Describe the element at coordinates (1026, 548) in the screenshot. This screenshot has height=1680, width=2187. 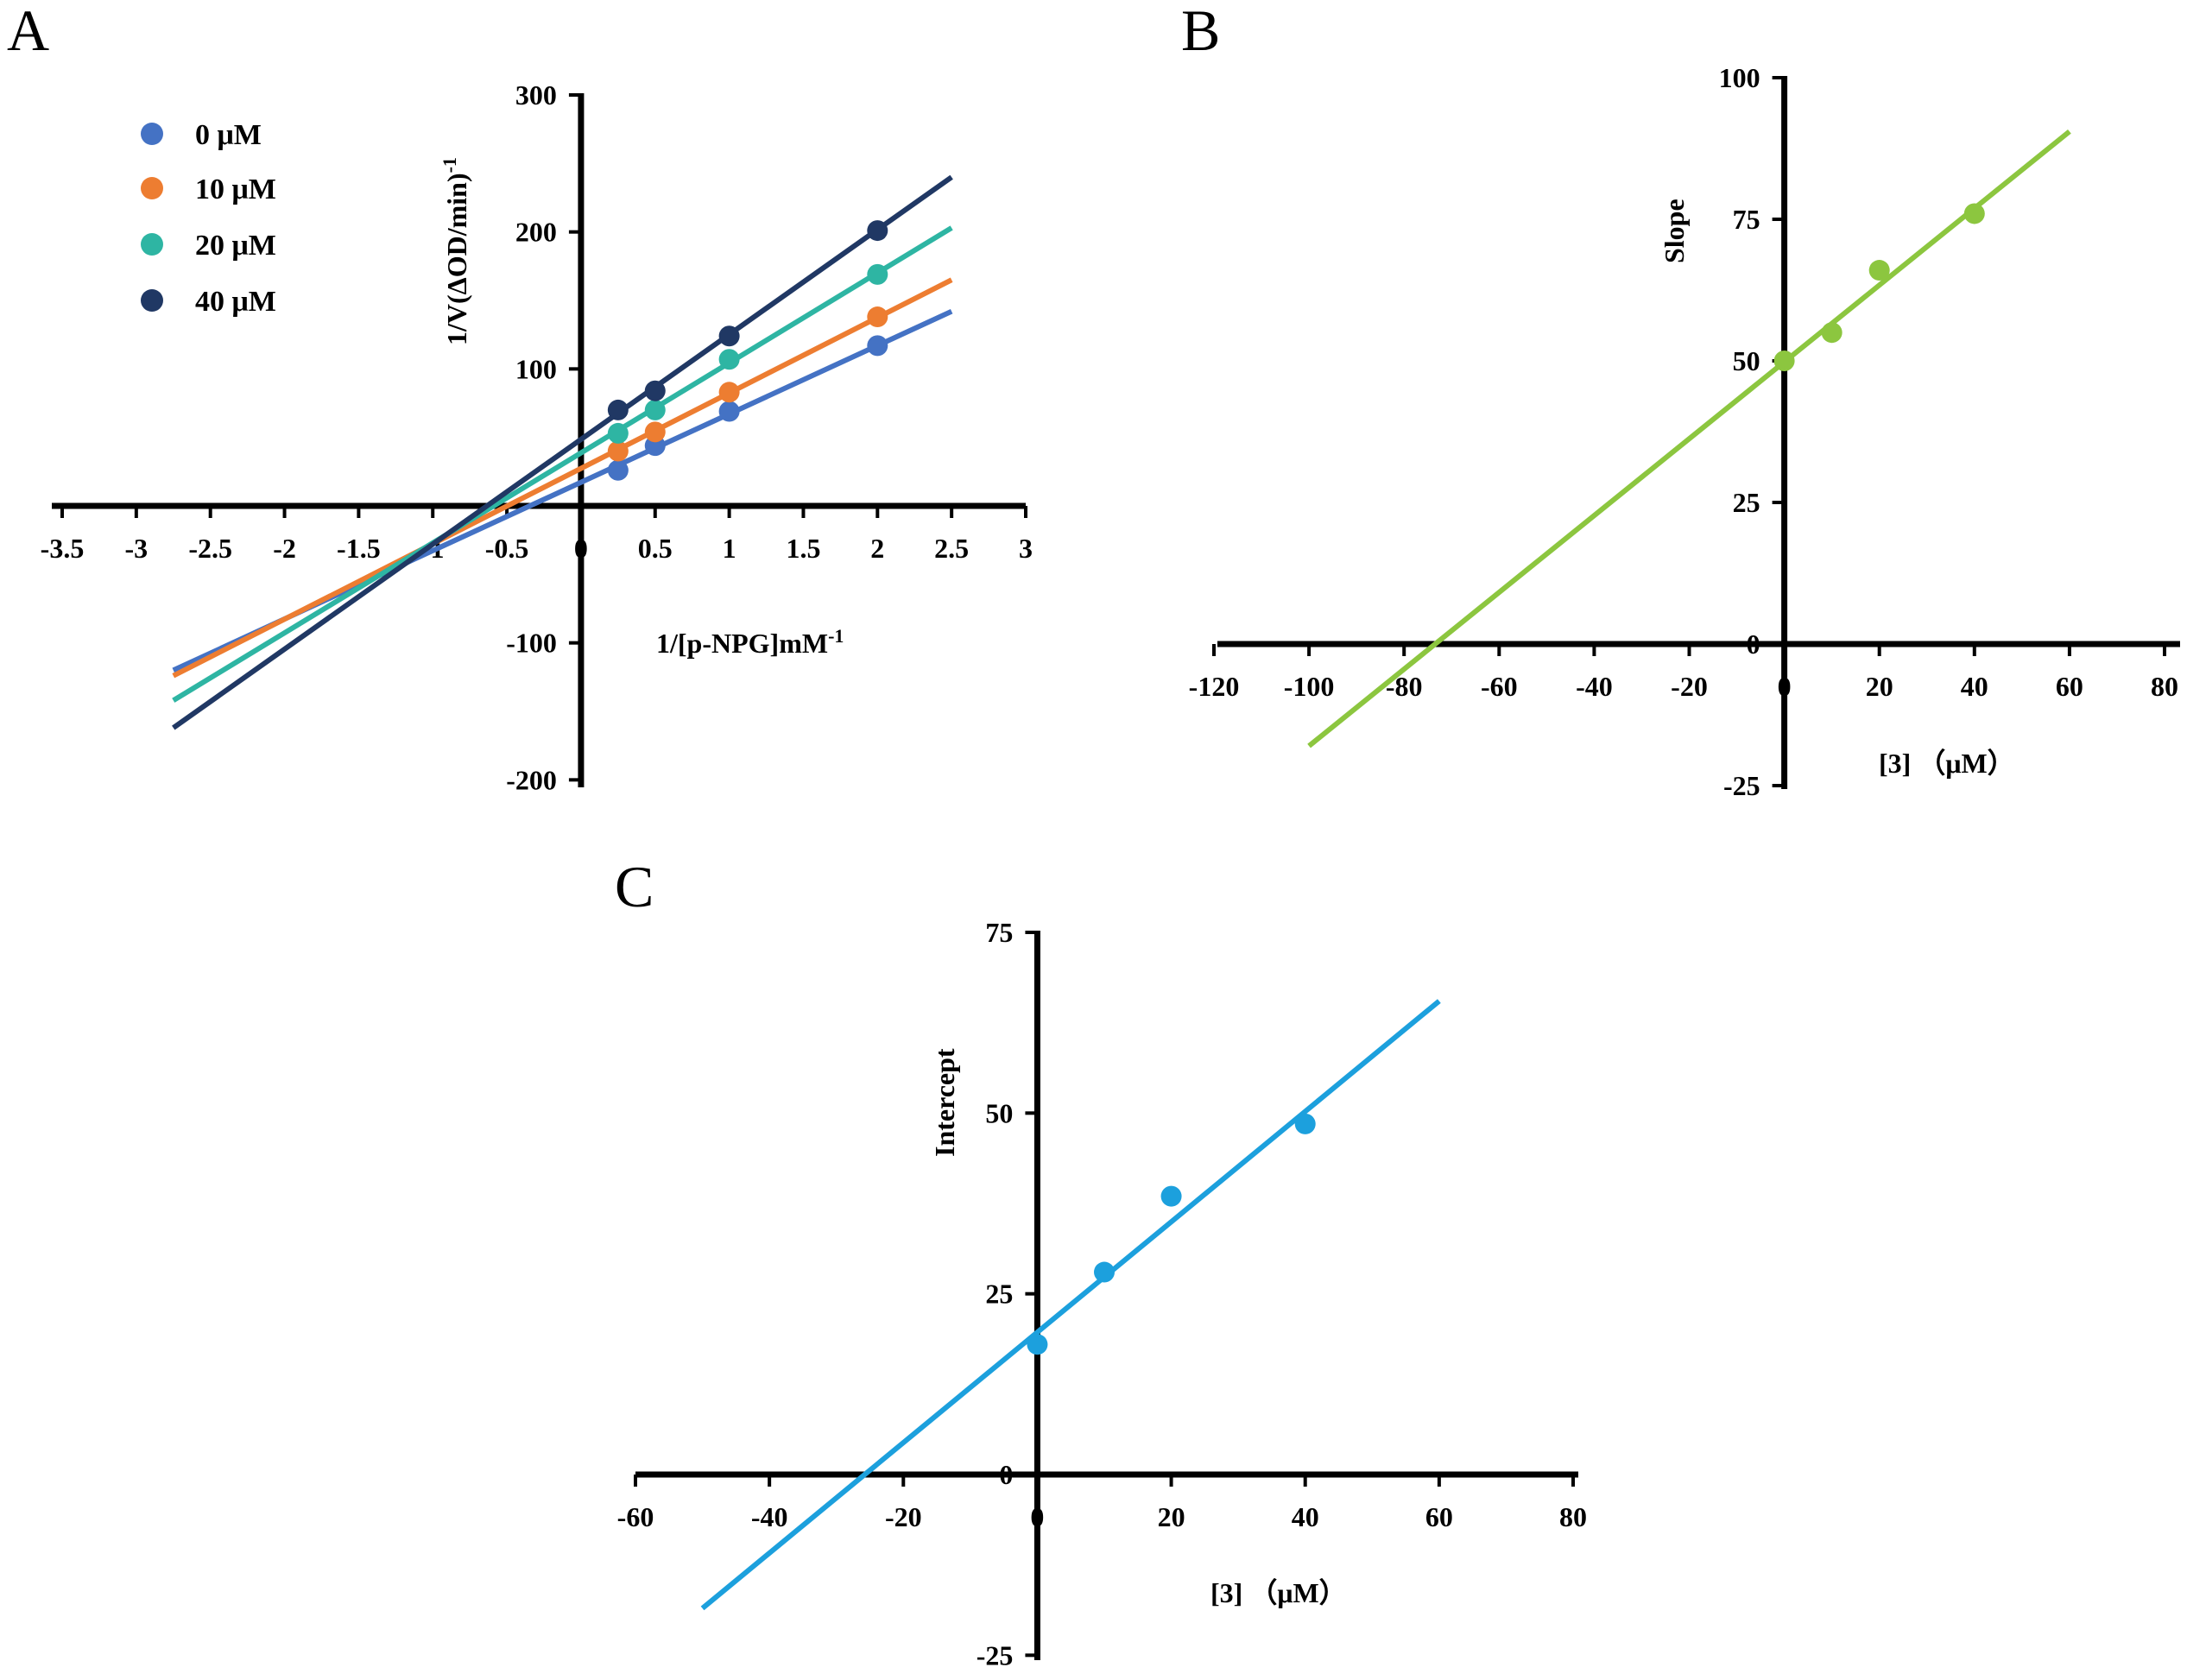
I see `x-tick-label: 3` at that location.